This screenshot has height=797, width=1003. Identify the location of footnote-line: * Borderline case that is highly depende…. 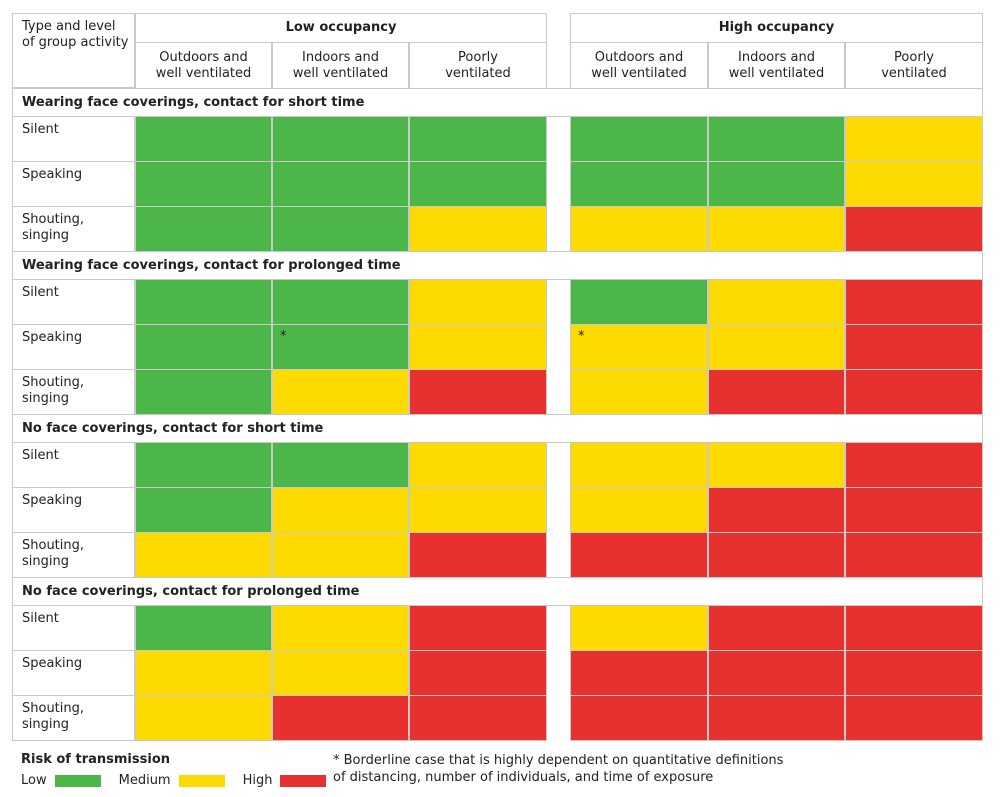
(558, 760).